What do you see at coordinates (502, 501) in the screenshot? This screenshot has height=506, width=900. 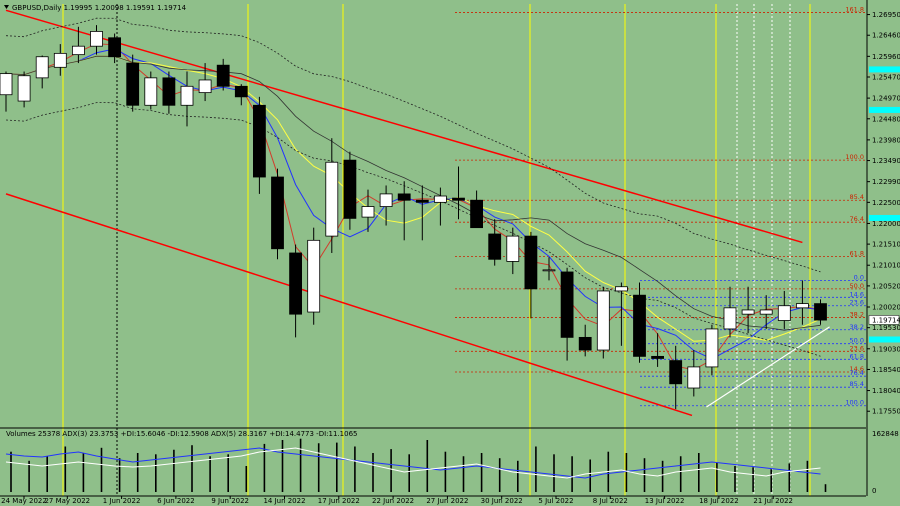 I see `time-tick-label: 30 Jun 2022` at bounding box center [502, 501].